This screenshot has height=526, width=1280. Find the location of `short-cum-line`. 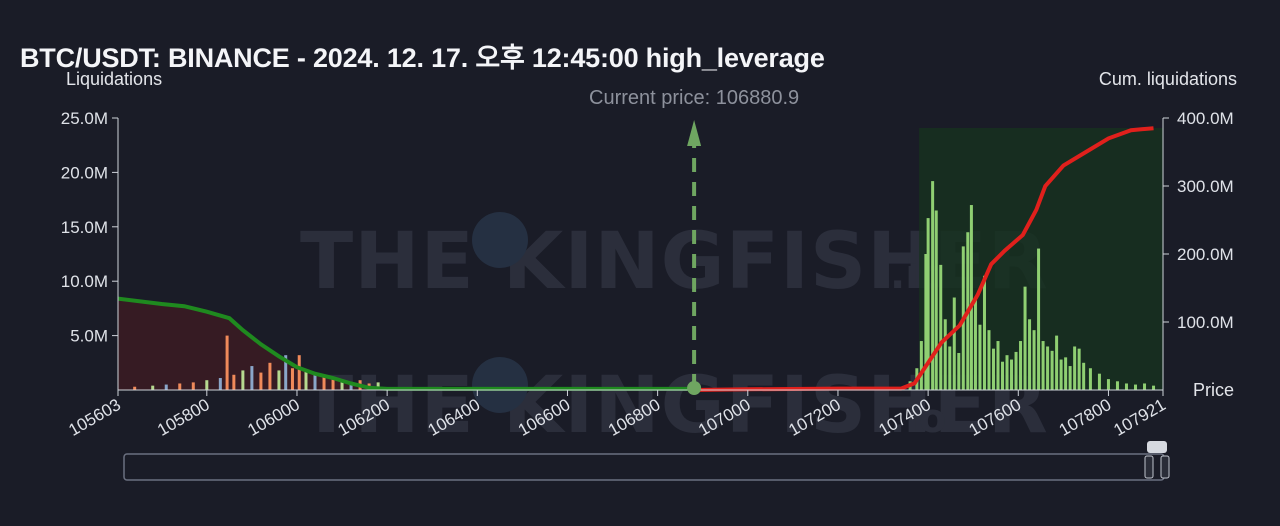

short-cum-line is located at coordinates (405, 343).